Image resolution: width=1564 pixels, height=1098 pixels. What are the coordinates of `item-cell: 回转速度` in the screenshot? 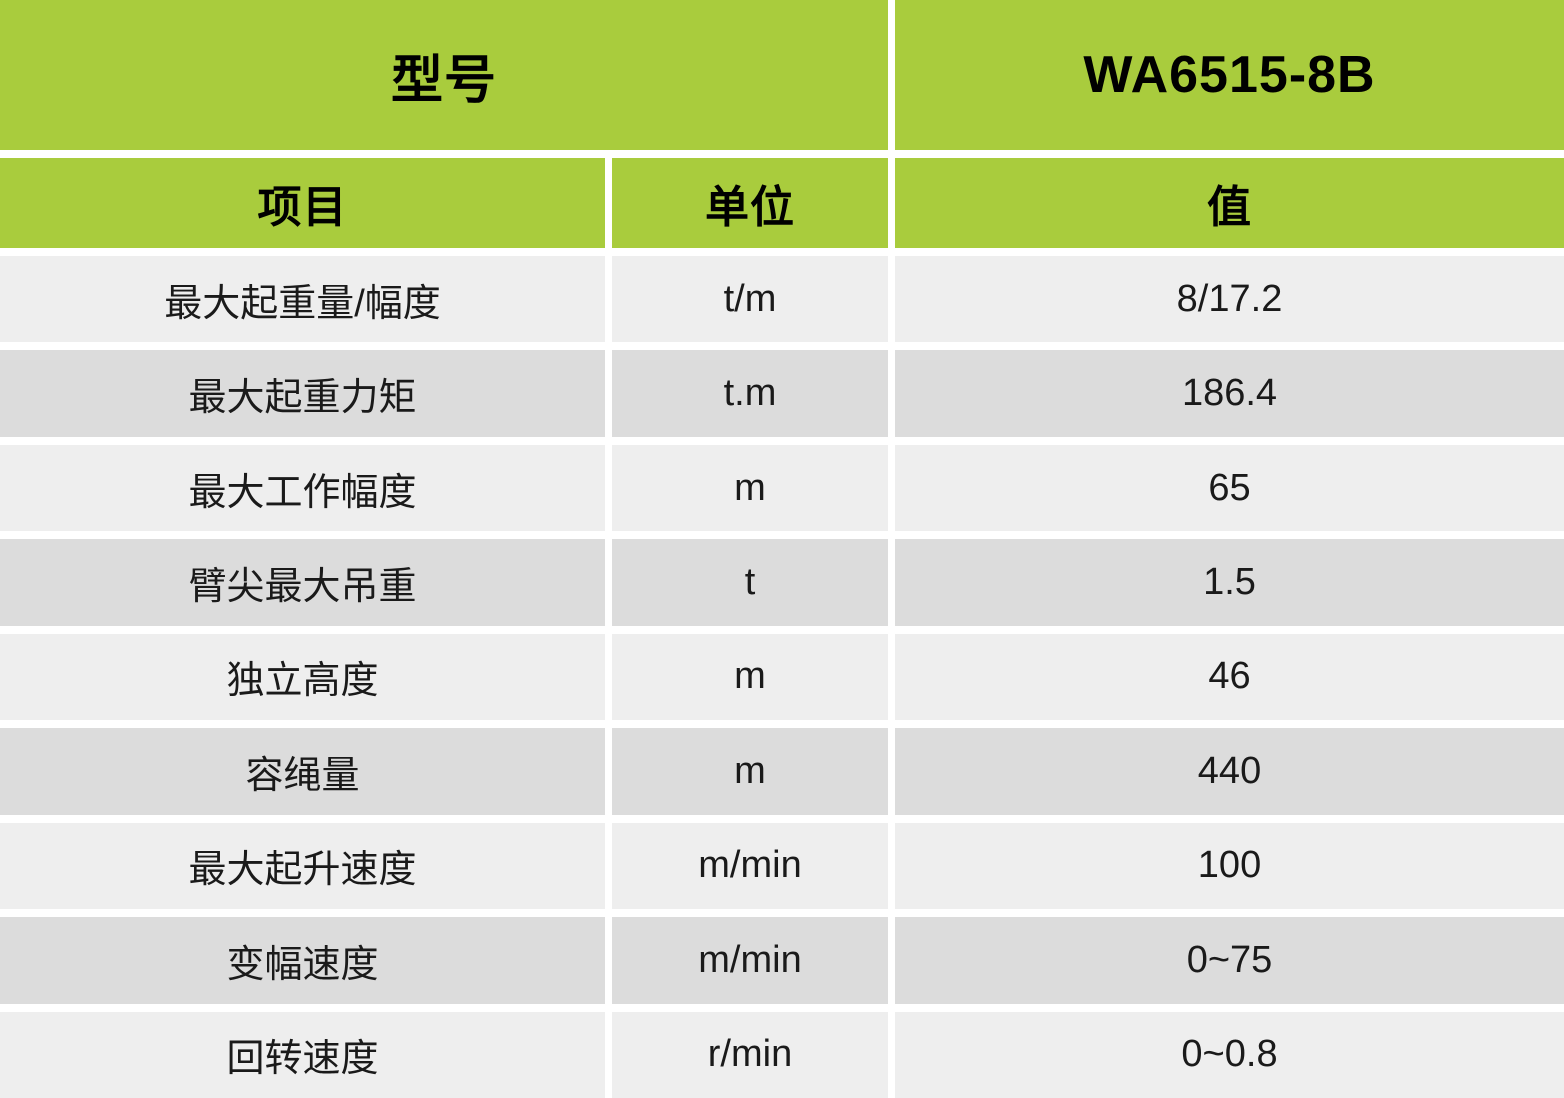 It's located at (302, 1054).